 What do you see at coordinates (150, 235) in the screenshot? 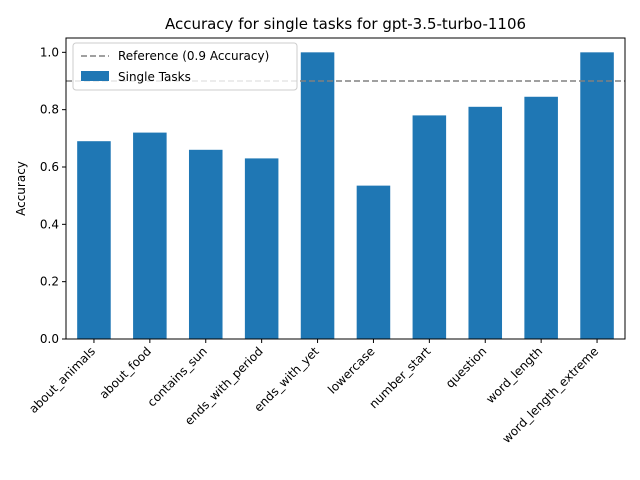
I see `bar-about_food` at bounding box center [150, 235].